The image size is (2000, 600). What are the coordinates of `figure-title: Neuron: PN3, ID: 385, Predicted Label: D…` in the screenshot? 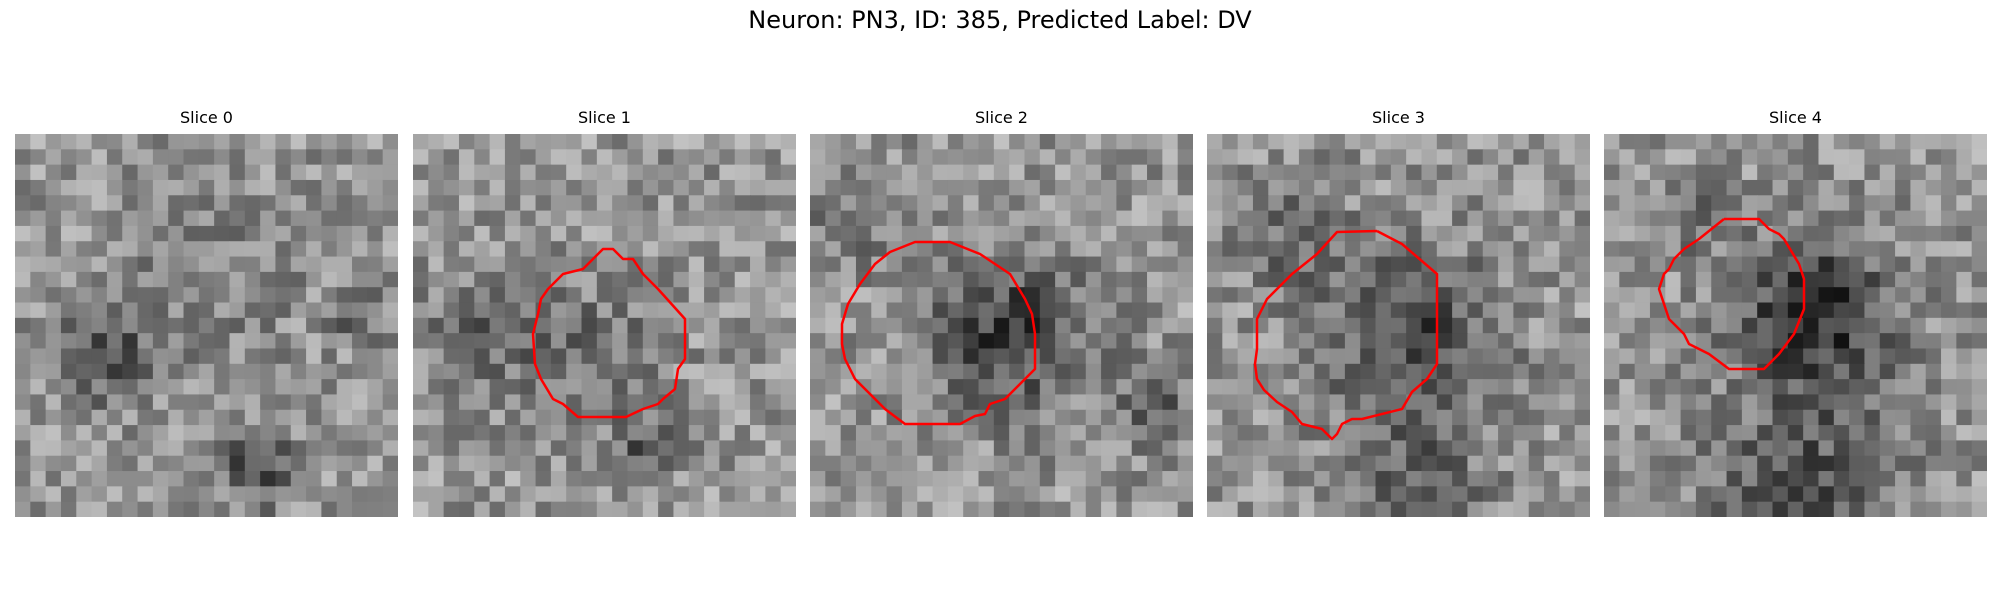 It's located at (1000, 20).